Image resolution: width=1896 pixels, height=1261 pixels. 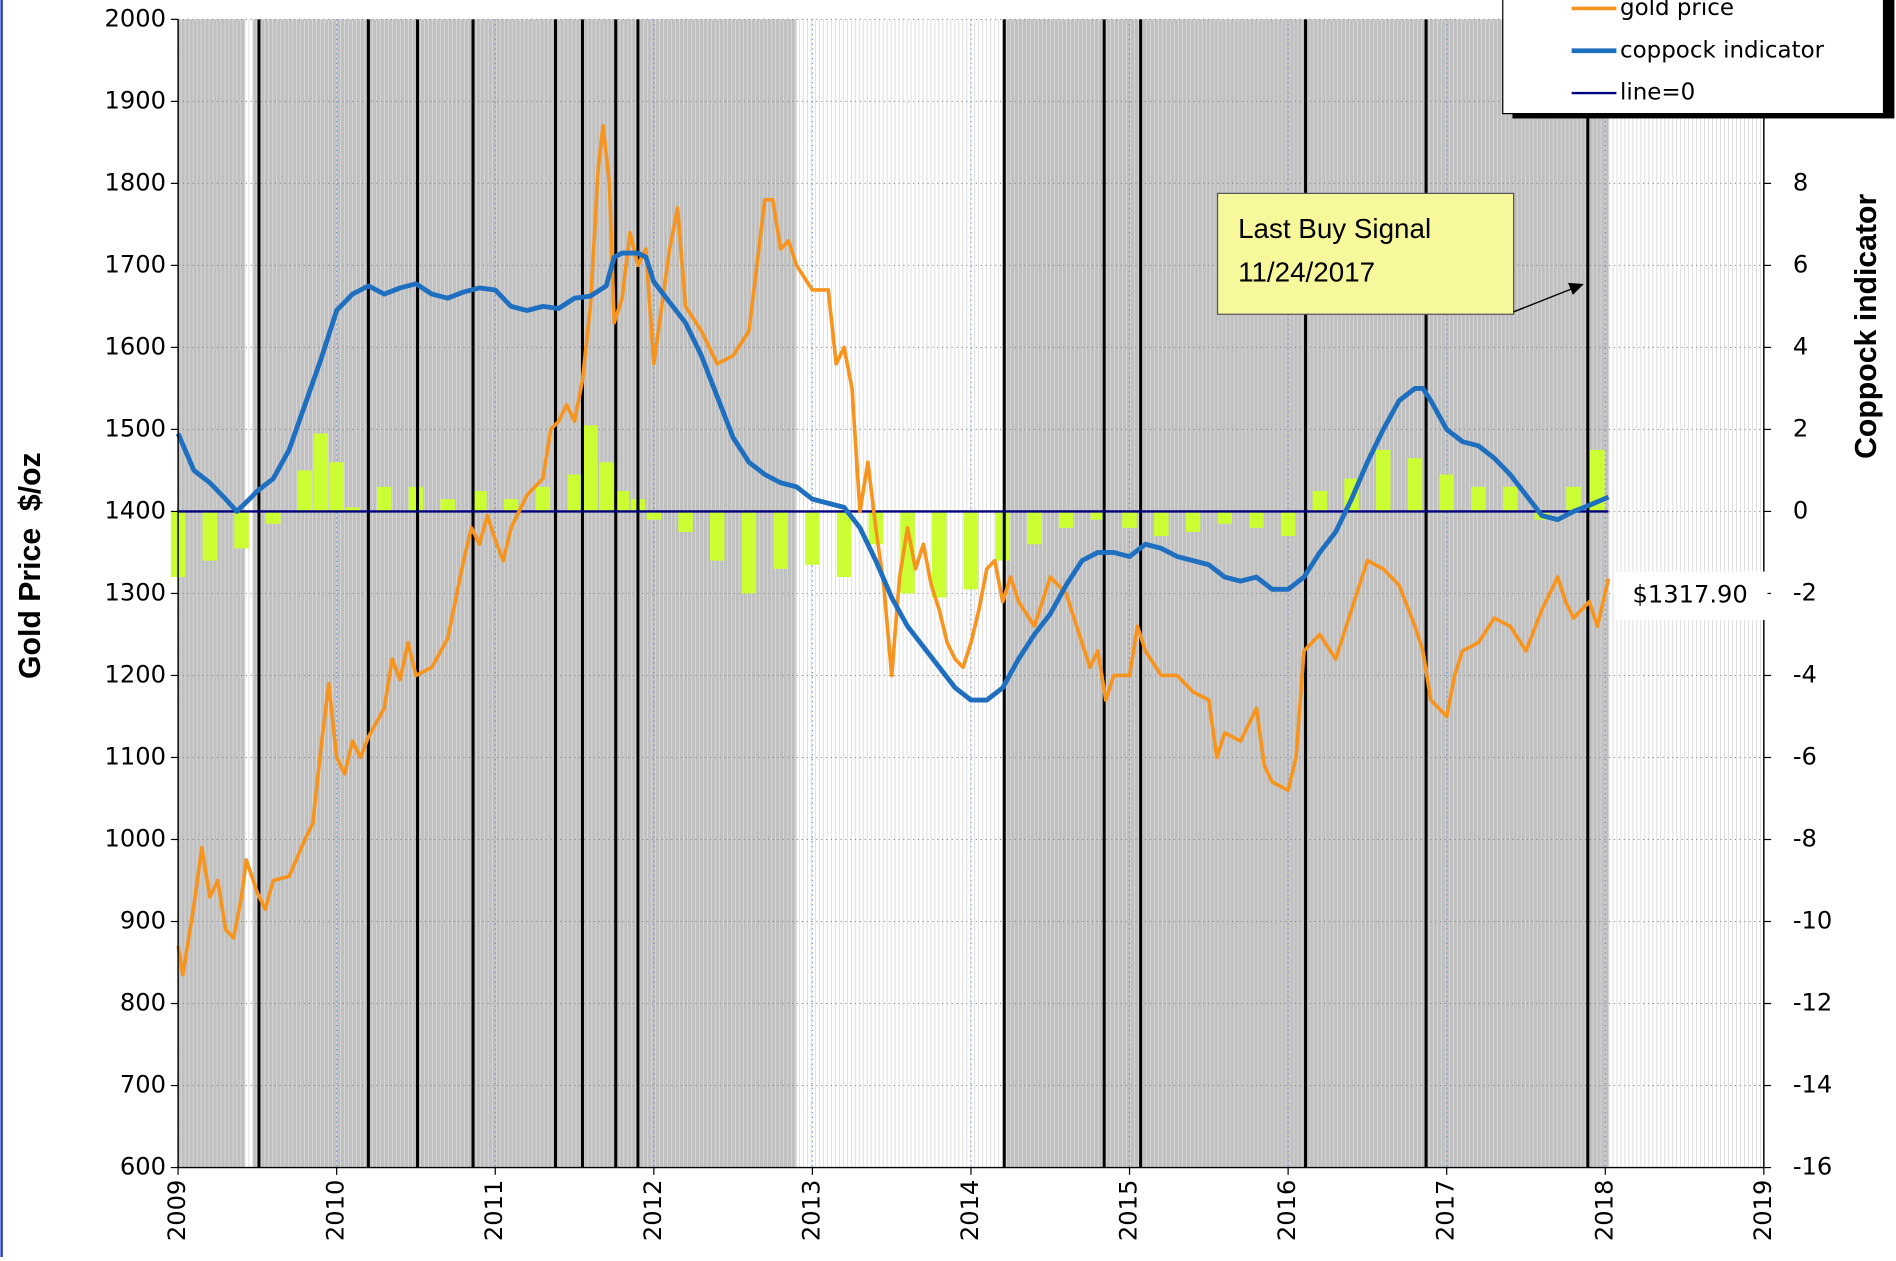 I want to click on price-label-box, so click(x=1690, y=595).